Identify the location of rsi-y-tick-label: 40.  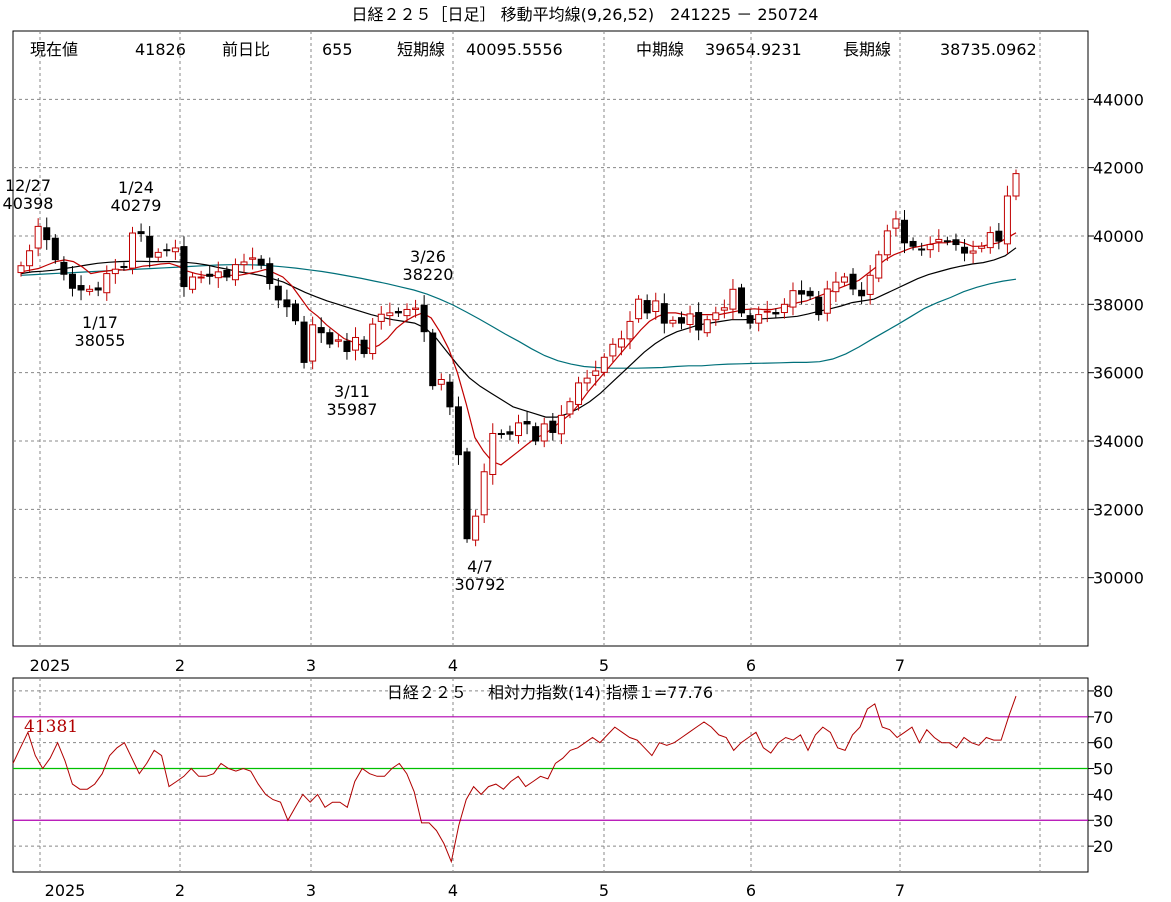
(1103, 794).